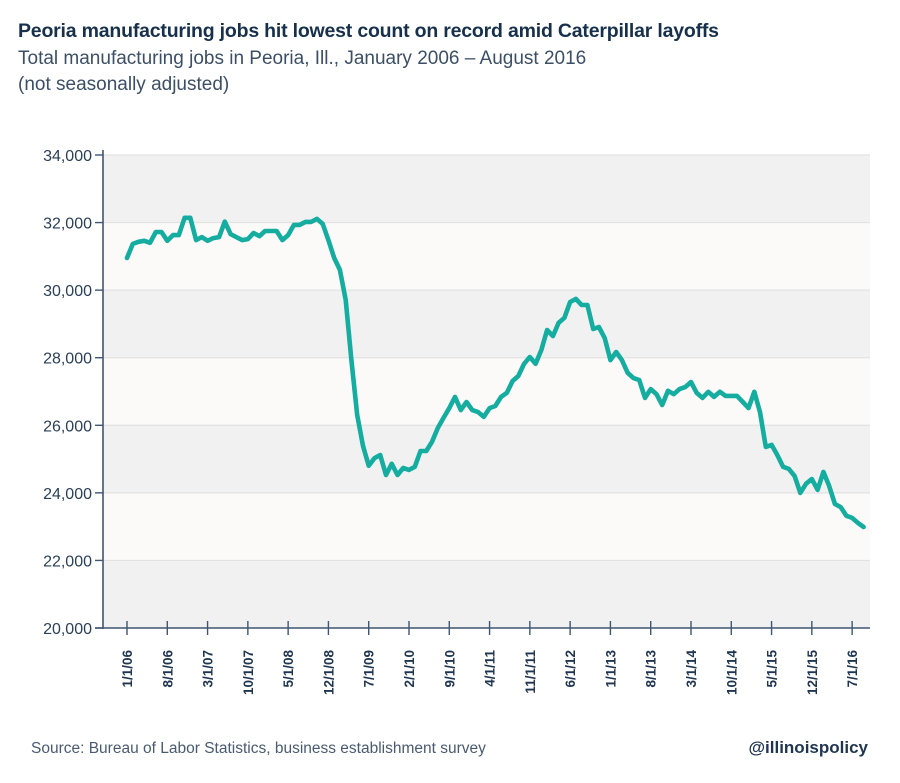 This screenshot has height=783, width=900. Describe the element at coordinates (691, 669) in the screenshot. I see `x-tick-label: 3/1/14` at that location.